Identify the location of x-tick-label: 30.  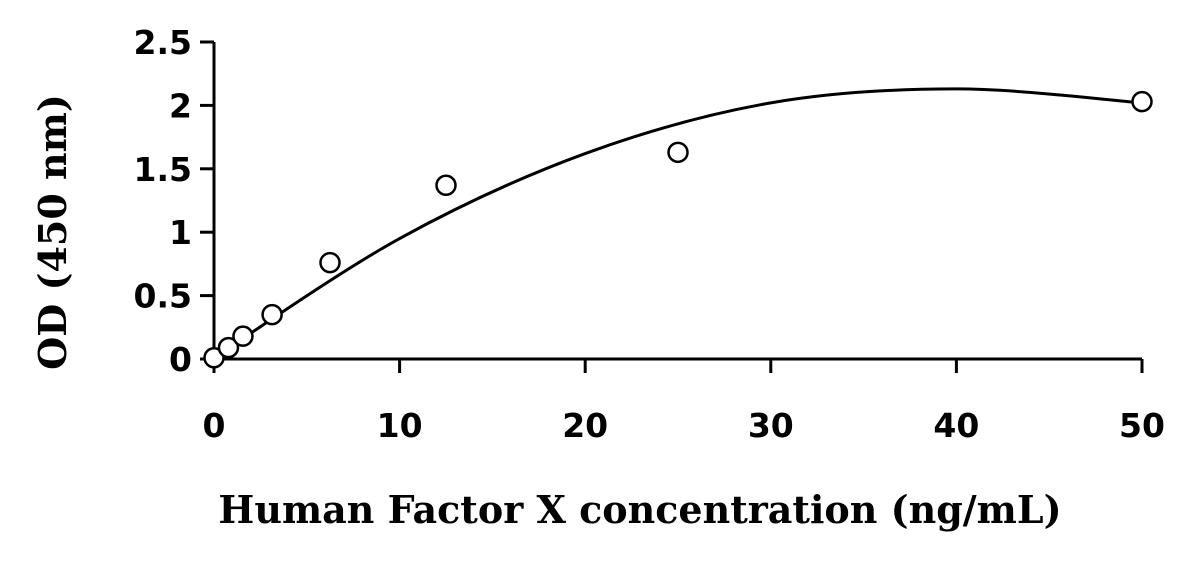
(771, 425).